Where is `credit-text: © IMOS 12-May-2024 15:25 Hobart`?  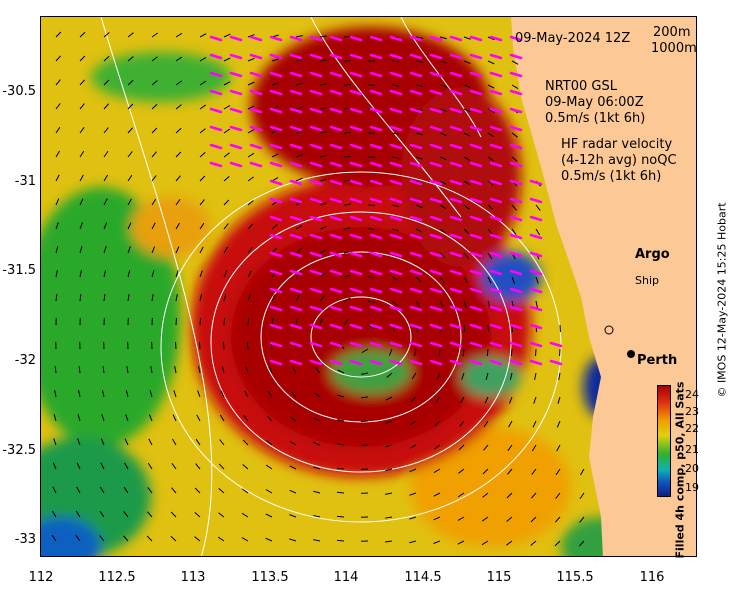
credit-text: © IMOS 12-May-2024 15:25 Hobart is located at coordinates (722, 300).